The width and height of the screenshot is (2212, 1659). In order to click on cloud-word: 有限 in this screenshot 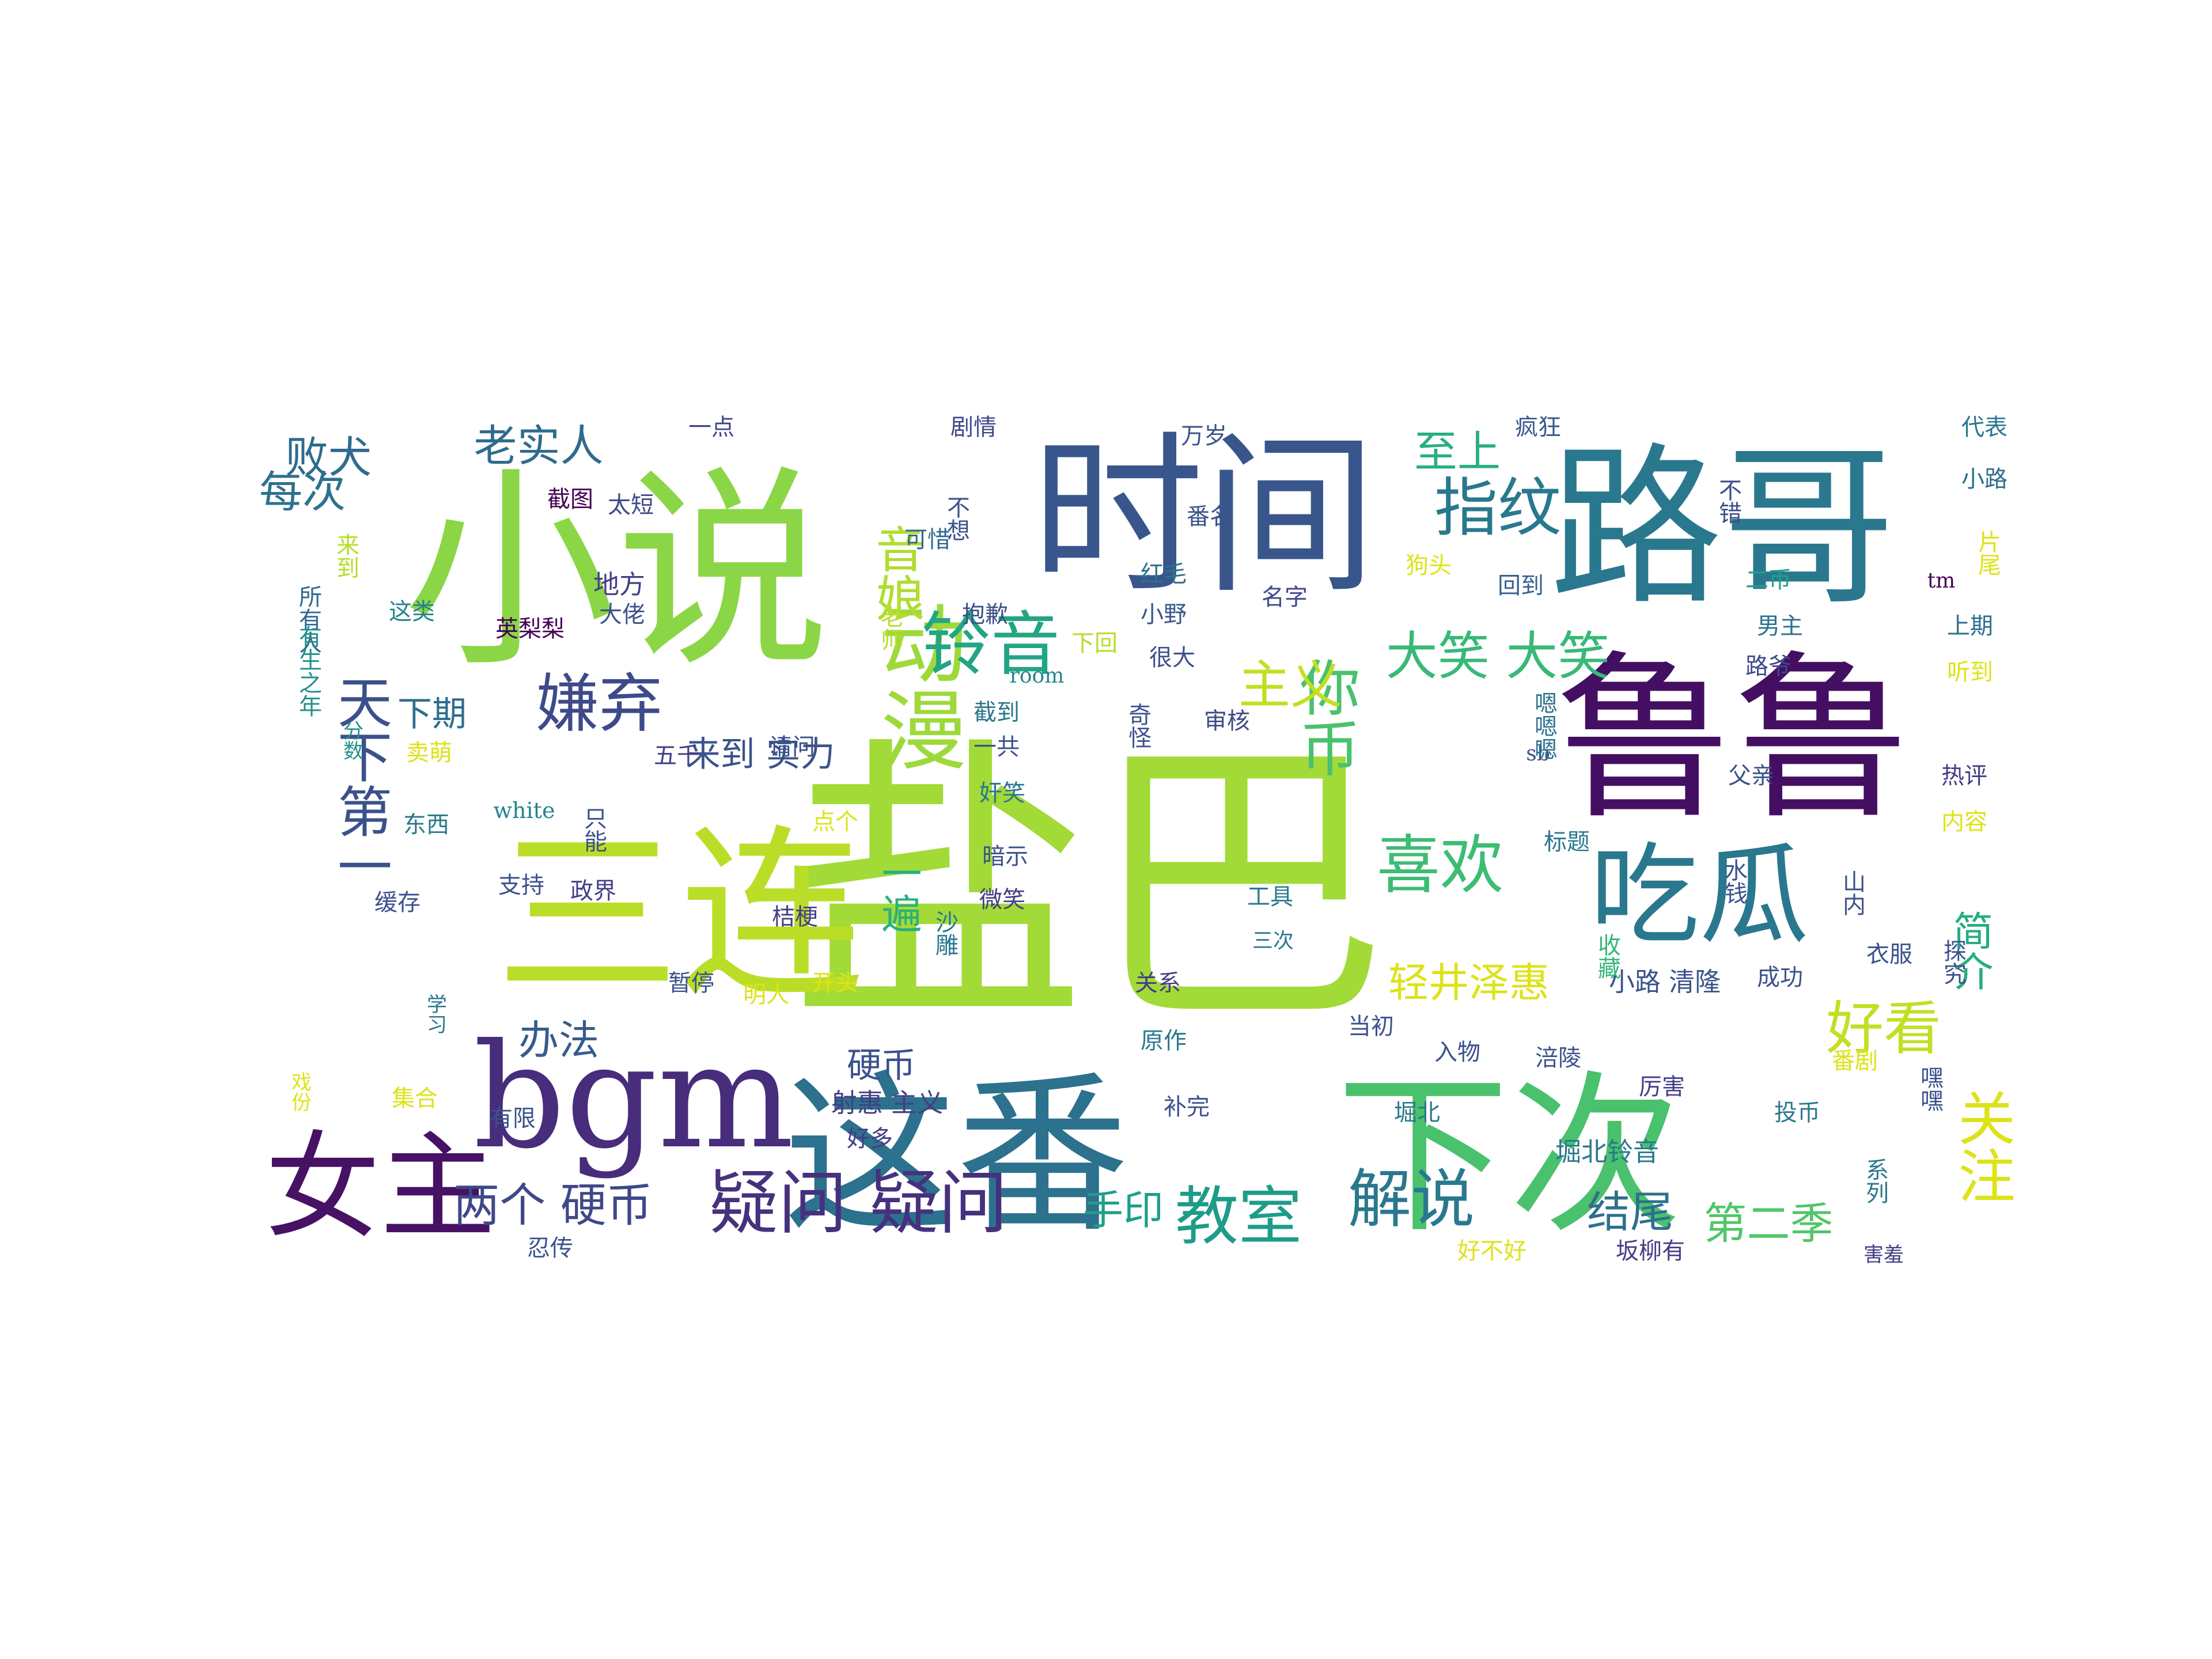, I will do `click(513, 1118)`.